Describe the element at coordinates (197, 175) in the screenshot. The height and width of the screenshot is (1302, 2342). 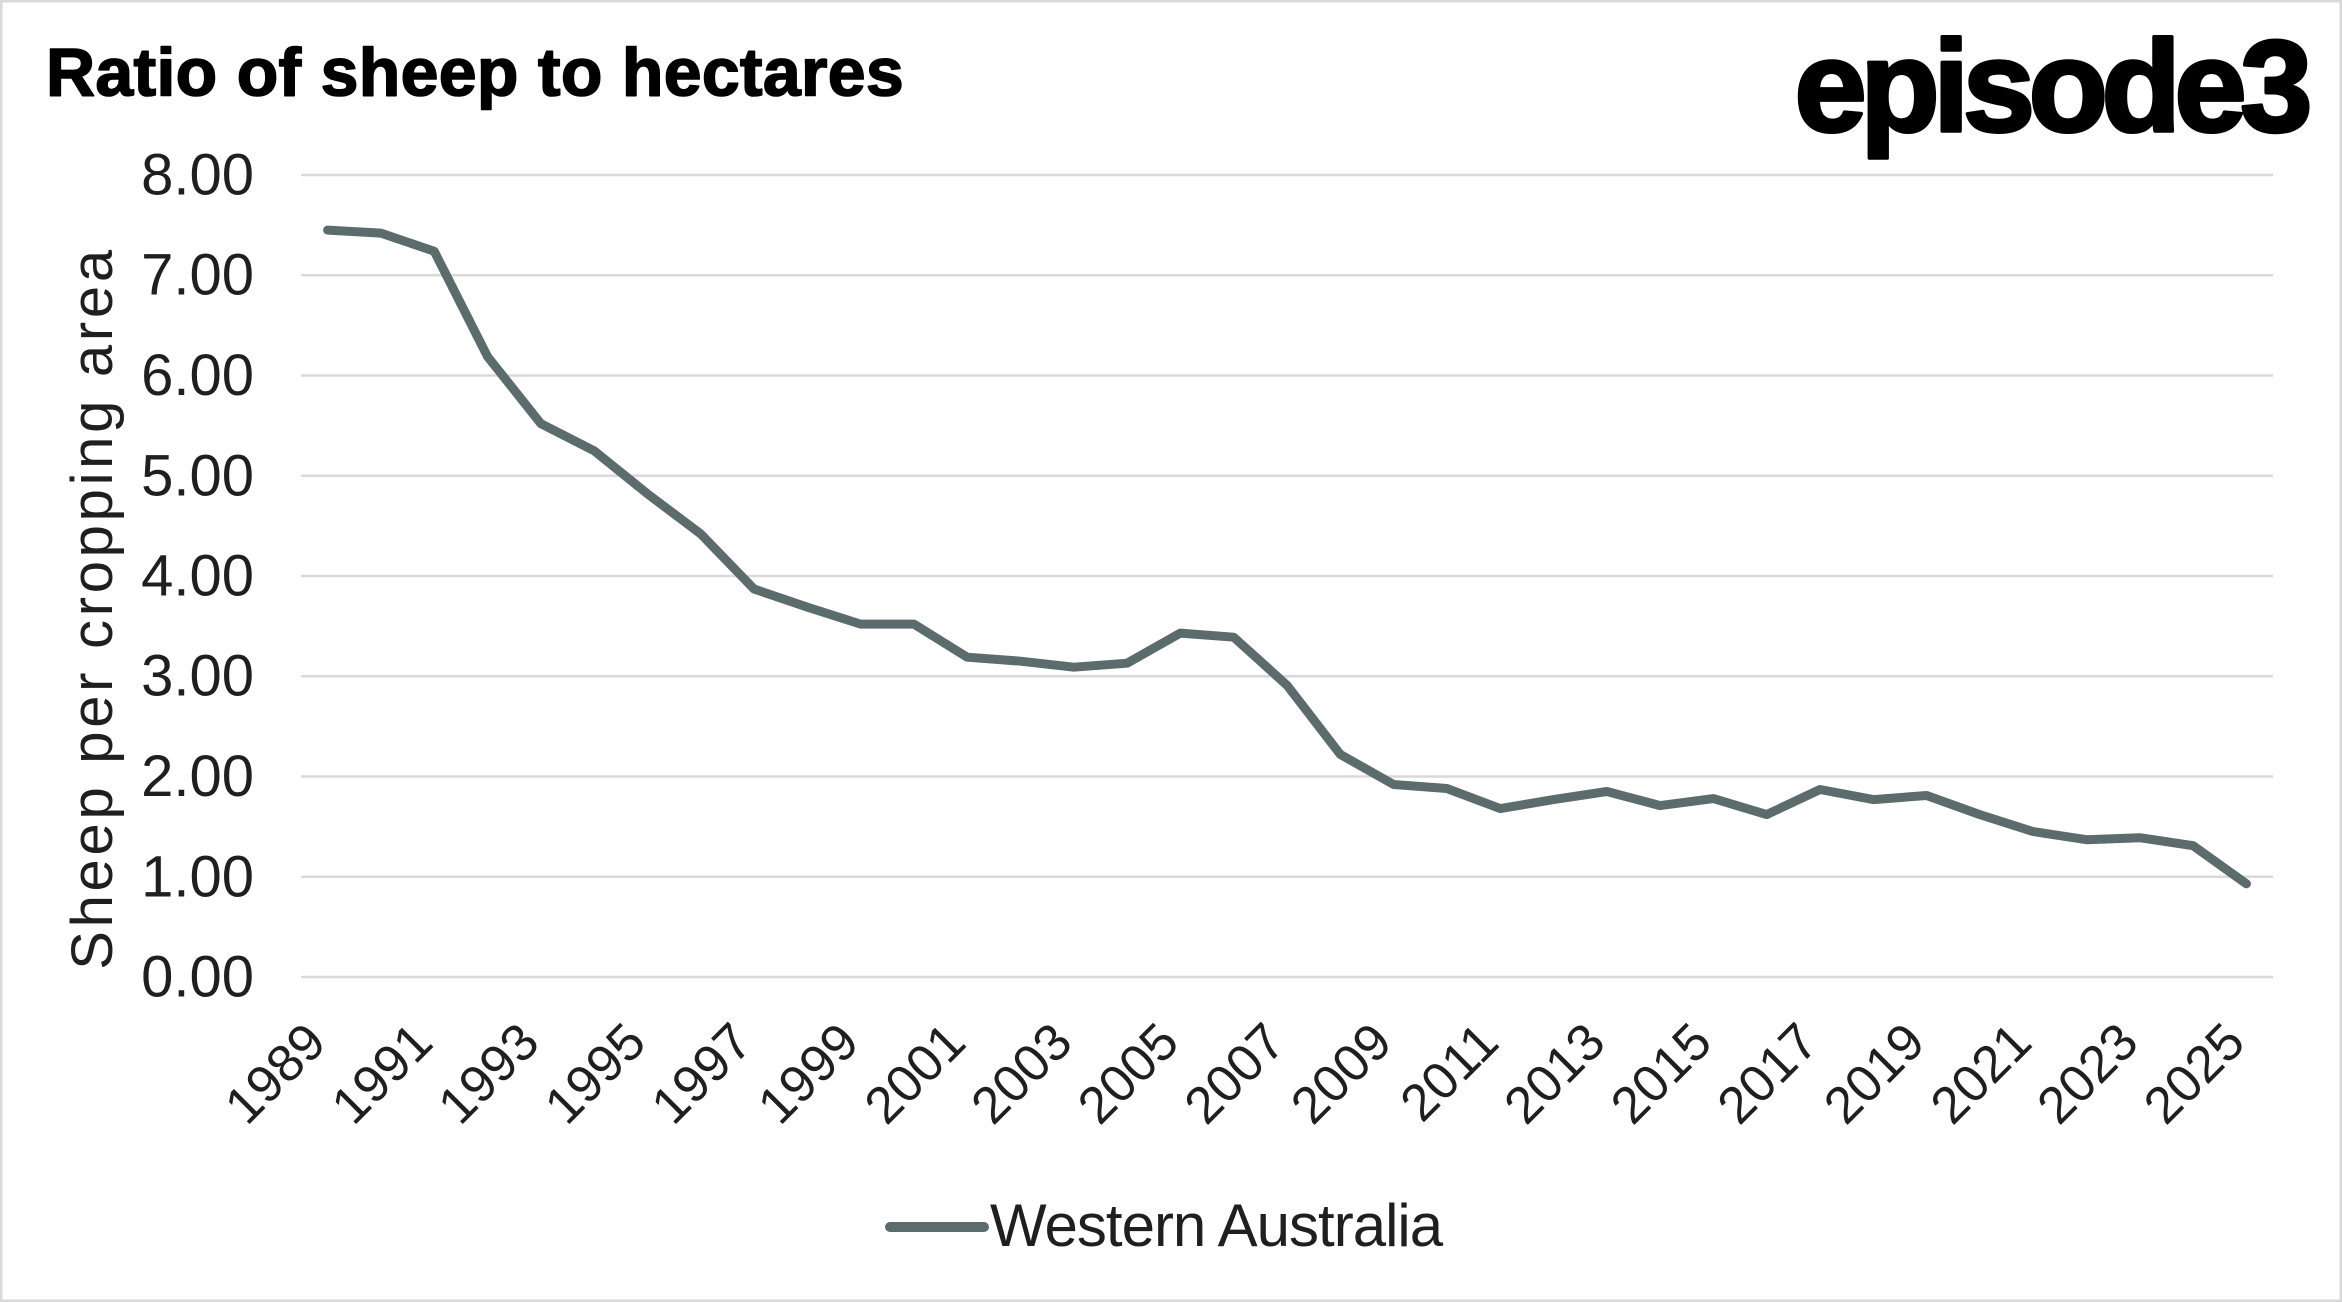
I see `svg-text: 8.00` at that location.